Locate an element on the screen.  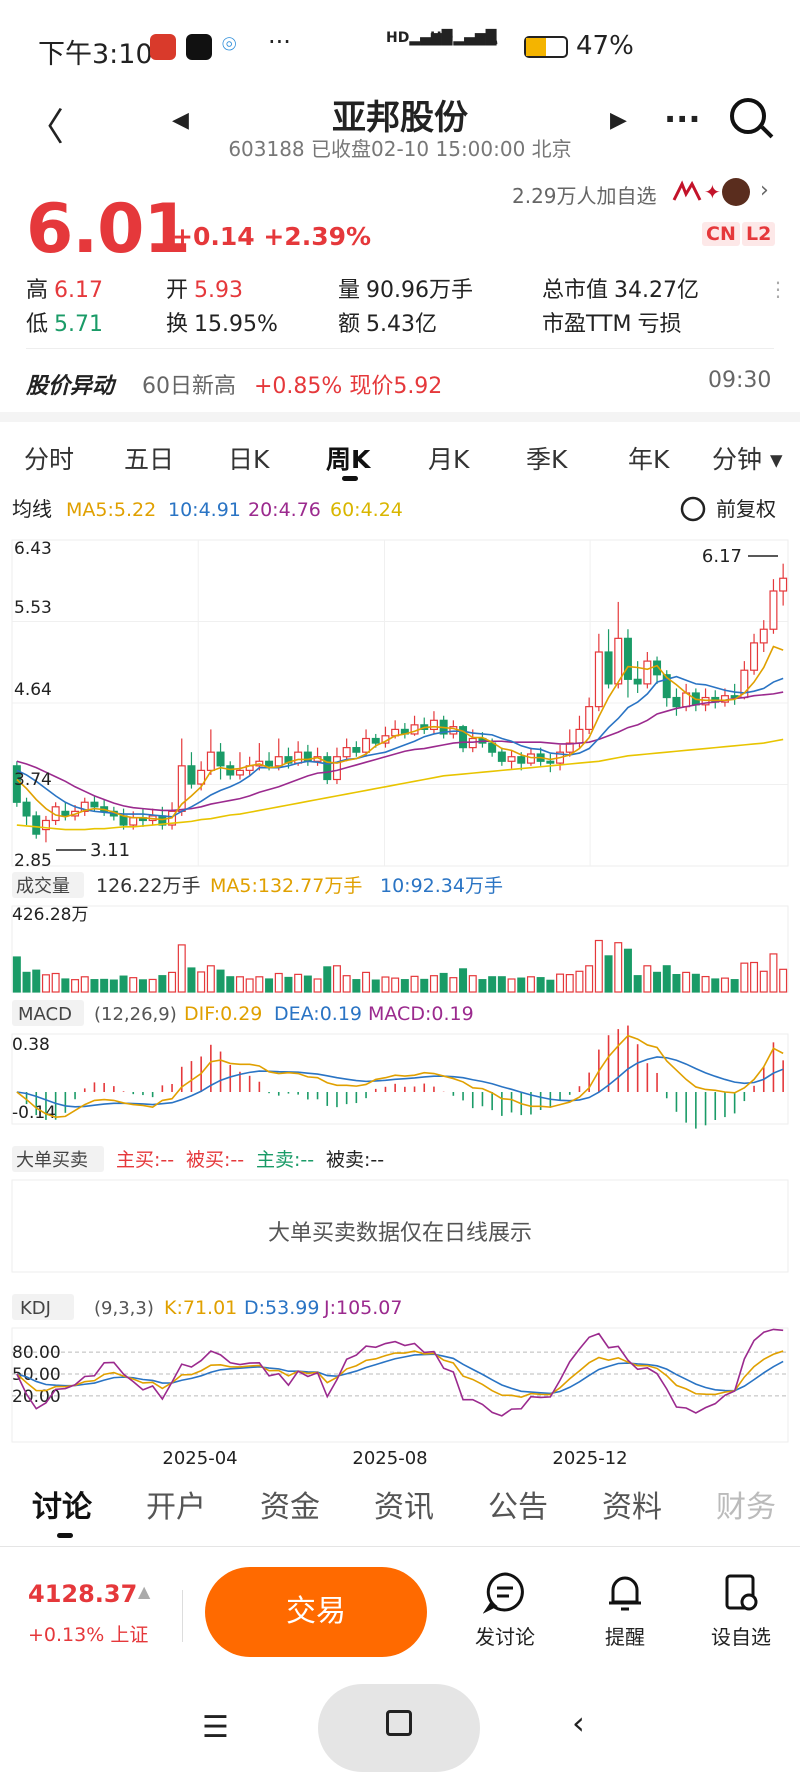
trade-button: 交易 is located at coordinates (316, 1612).